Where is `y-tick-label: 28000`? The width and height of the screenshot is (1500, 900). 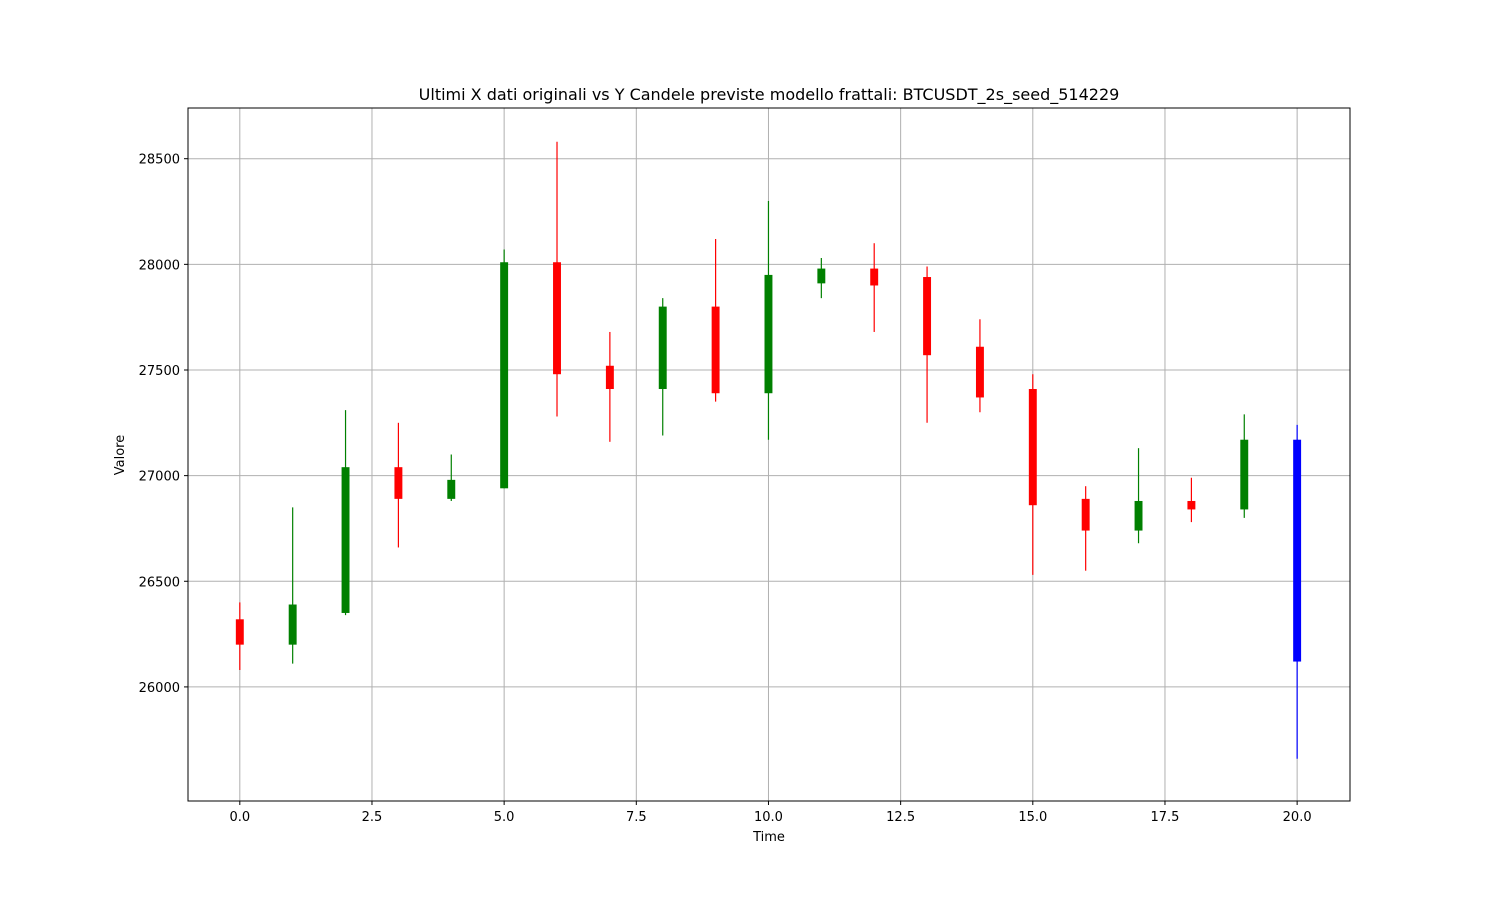 y-tick-label: 28000 is located at coordinates (159, 265).